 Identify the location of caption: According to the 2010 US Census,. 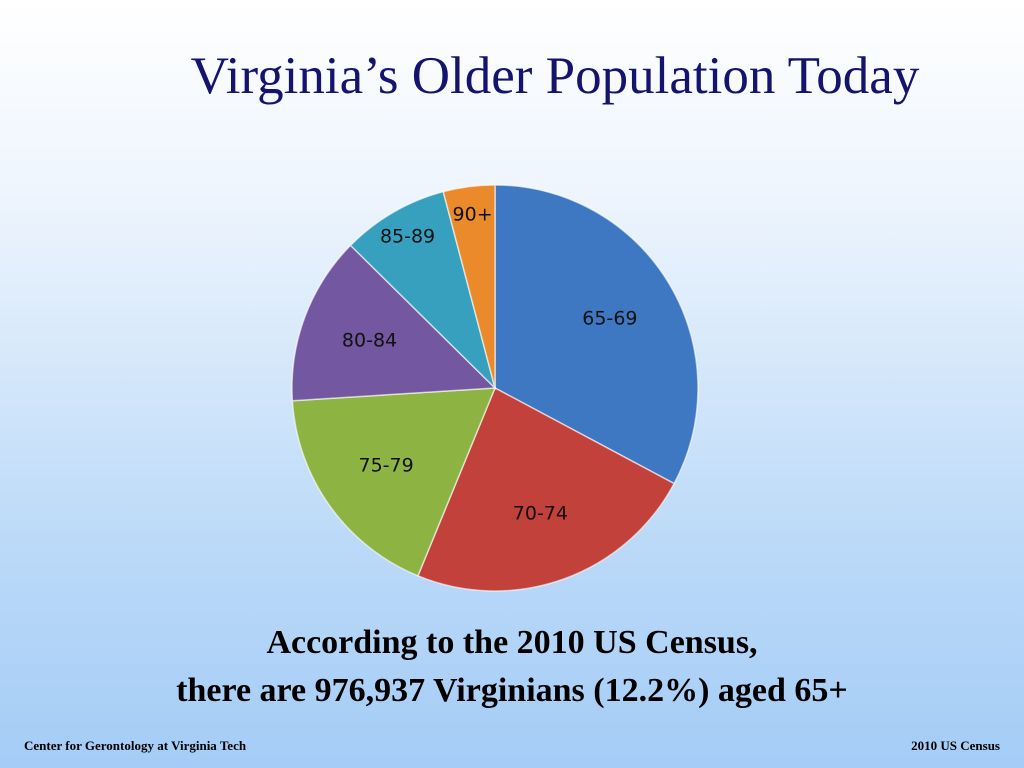
(512, 642).